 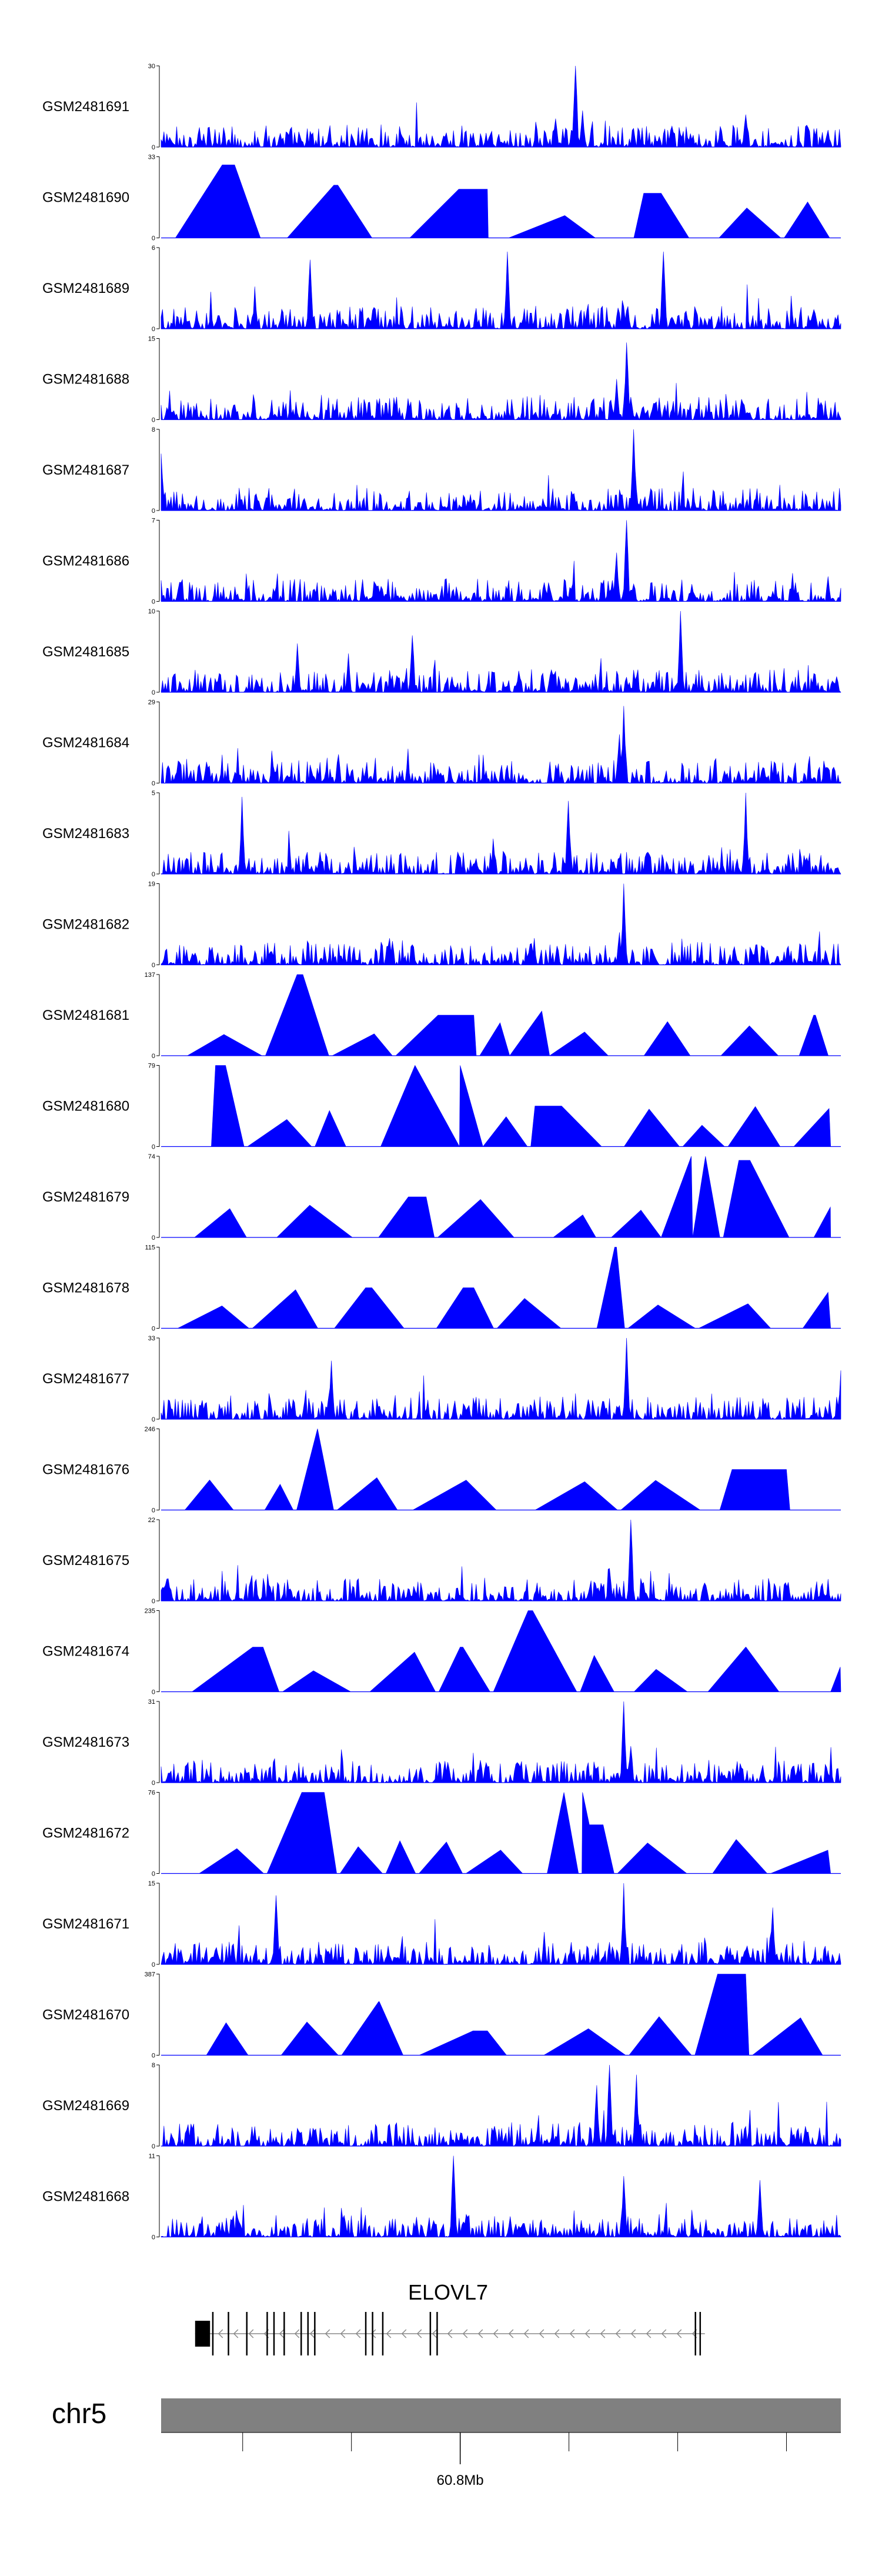 I want to click on track-GSM2481681: GSM2481681 137 0, so click(x=441, y=1016).